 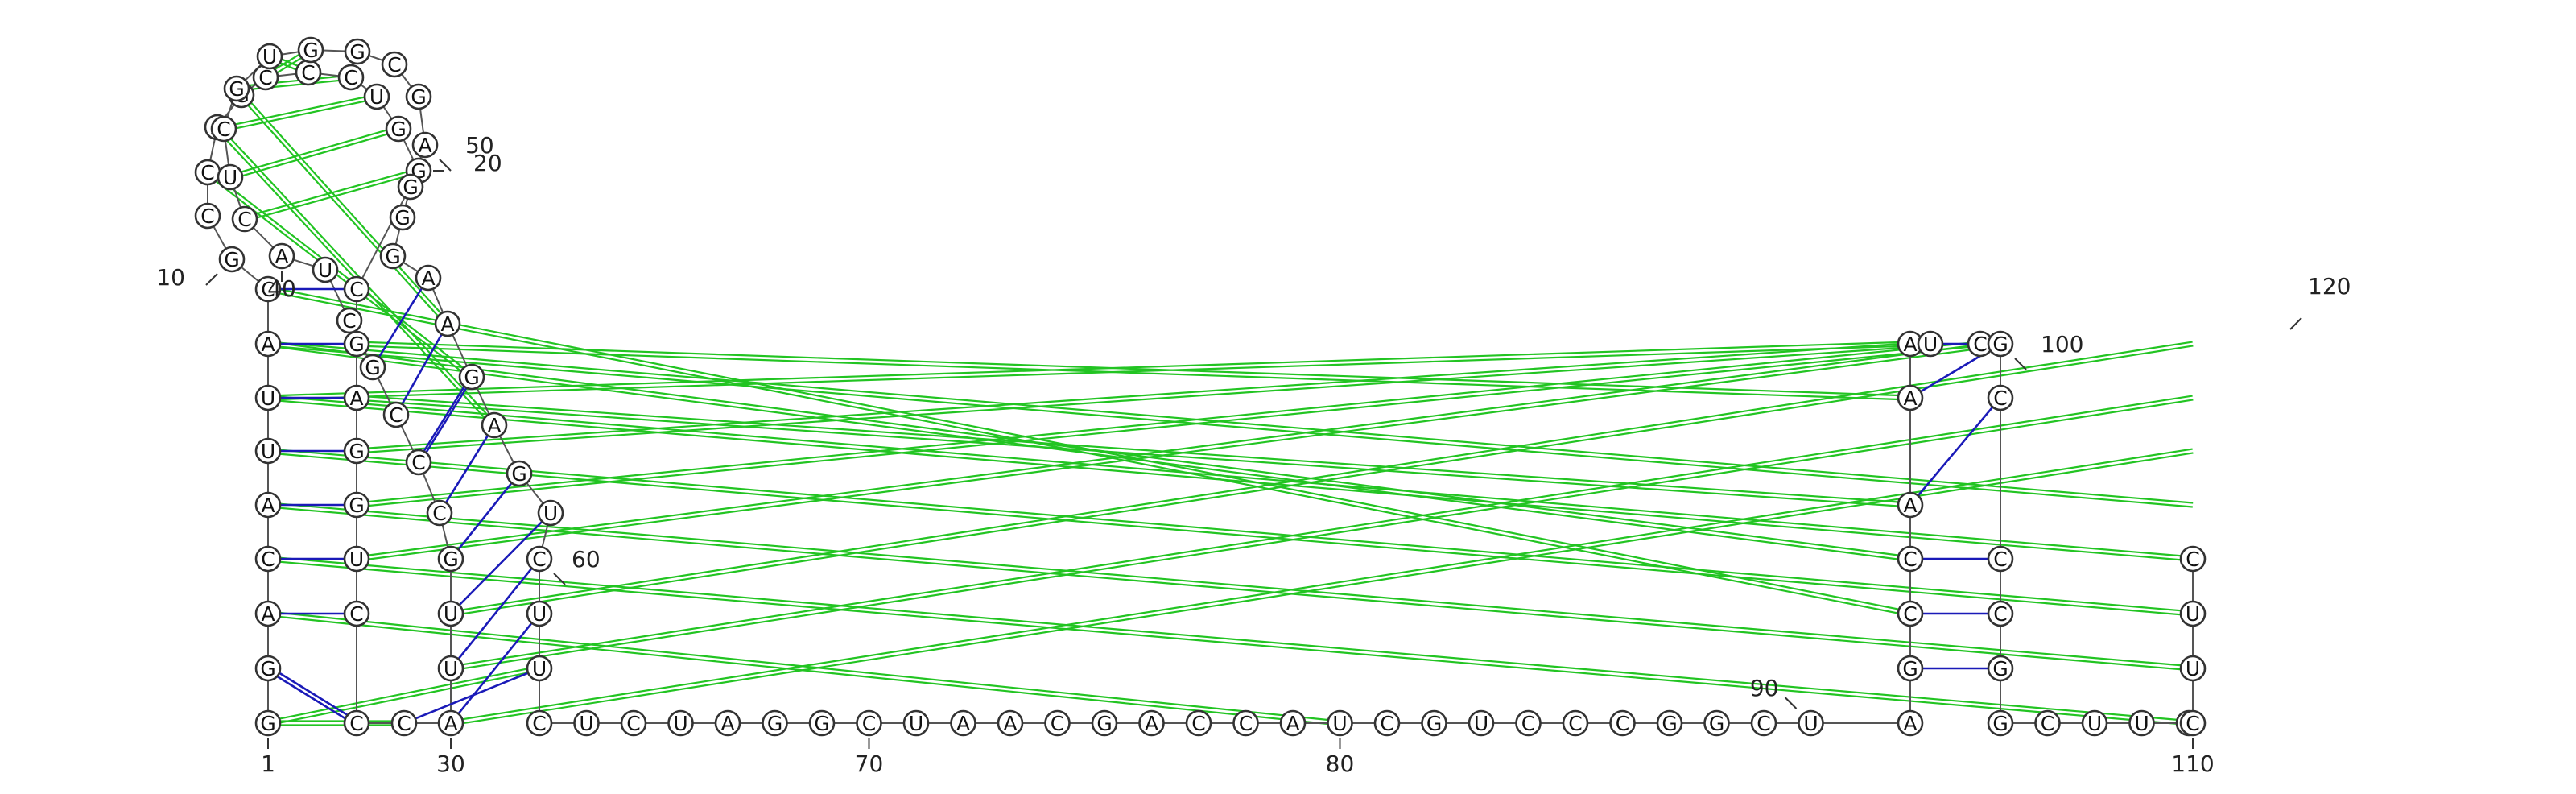 I want to click on svg-text: 90, so click(x=1765, y=688).